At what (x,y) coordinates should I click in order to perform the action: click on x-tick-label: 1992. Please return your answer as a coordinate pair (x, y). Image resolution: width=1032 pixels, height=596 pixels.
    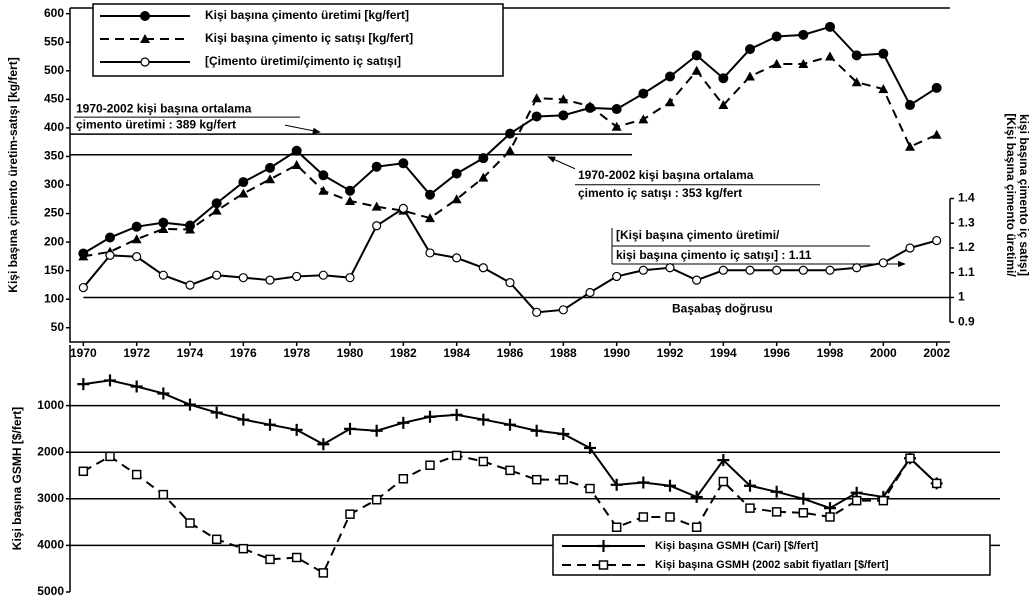
    Looking at the image, I should click on (670, 353).